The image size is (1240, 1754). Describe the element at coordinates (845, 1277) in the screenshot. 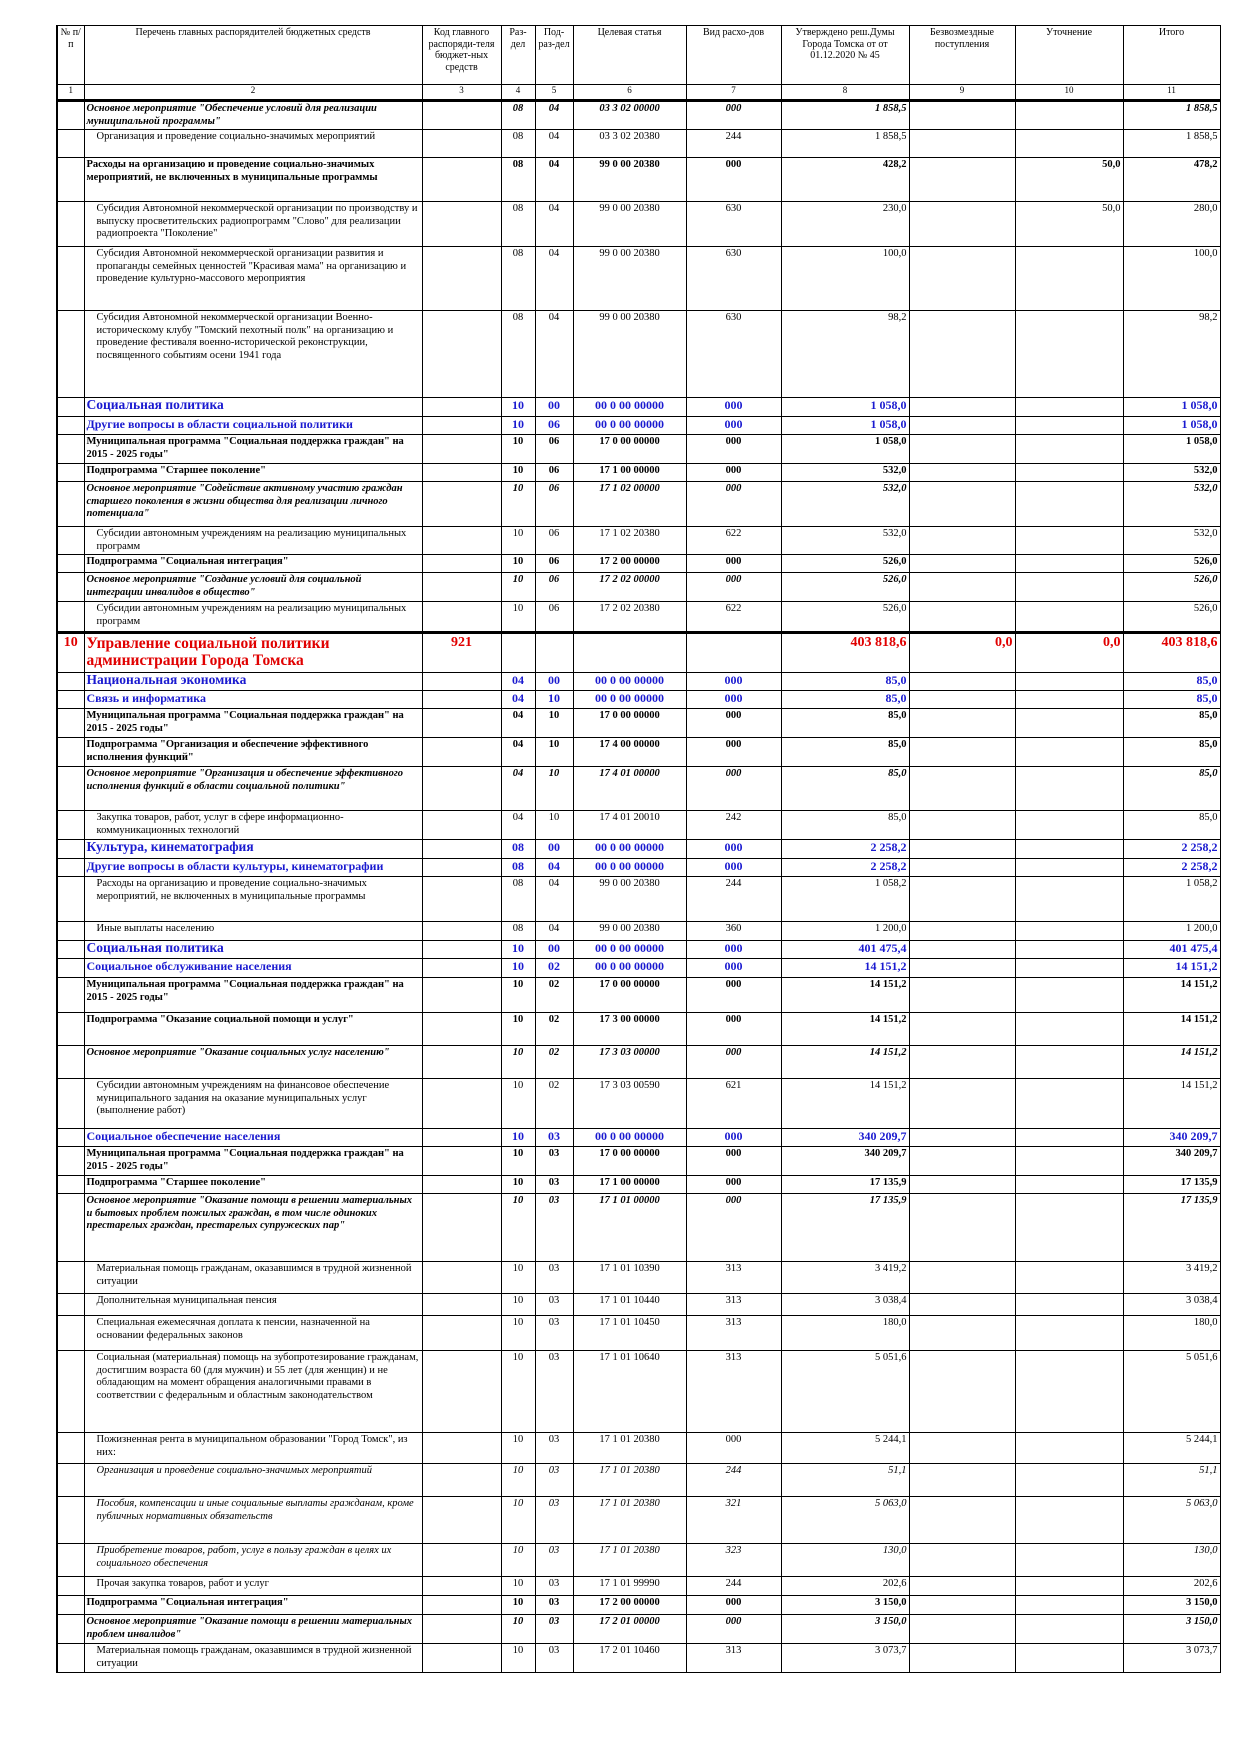

I see `table-cell: 3 419,2` at that location.